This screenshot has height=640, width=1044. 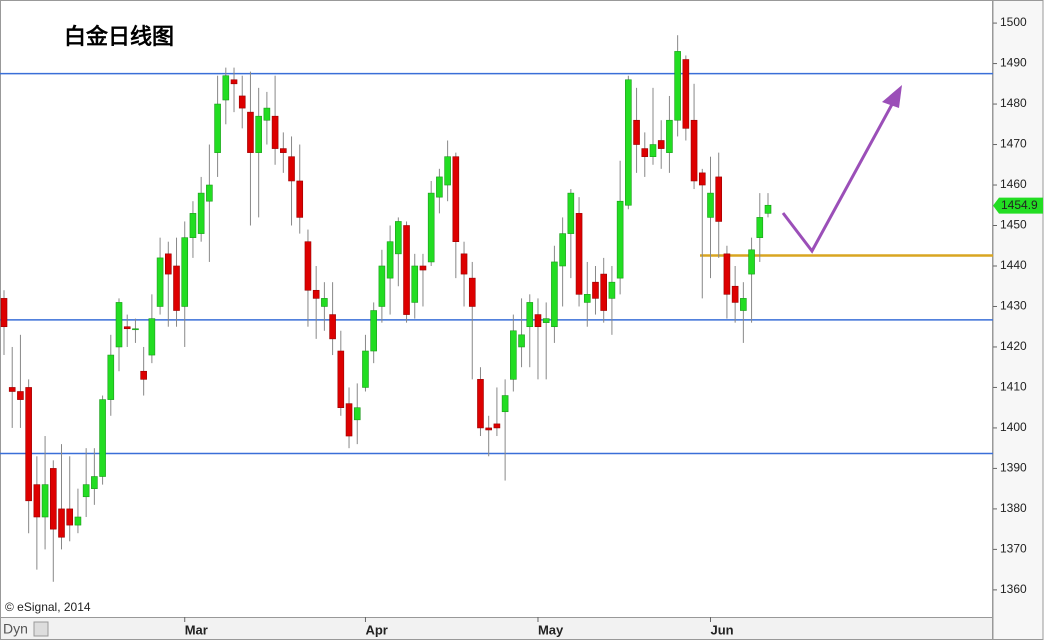 What do you see at coordinates (496, 628) in the screenshot?
I see `time-axis` at bounding box center [496, 628].